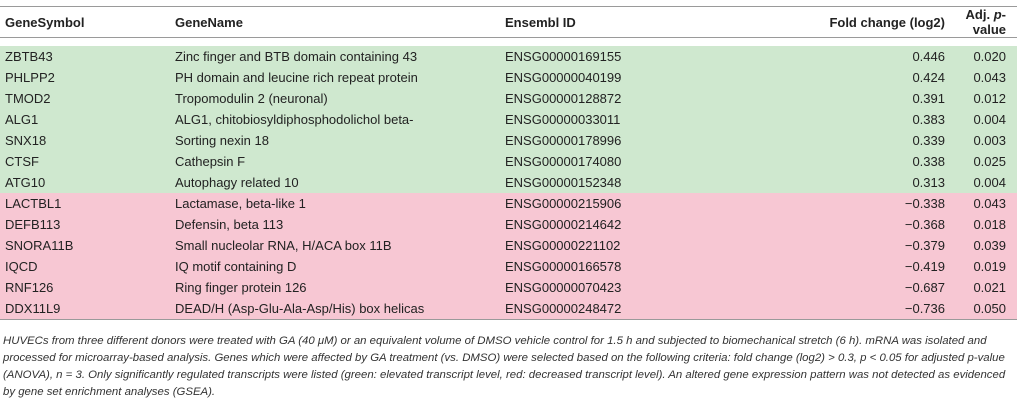 This screenshot has height=418, width=1017. What do you see at coordinates (989, 56) in the screenshot?
I see `cell-adj-p-value: 0.020` at bounding box center [989, 56].